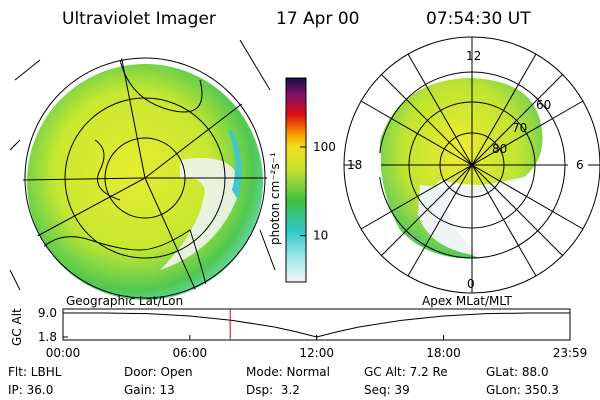 The image size is (600, 400). What do you see at coordinates (570, 353) in the screenshot?
I see `x-tick-label: 23:59` at bounding box center [570, 353].